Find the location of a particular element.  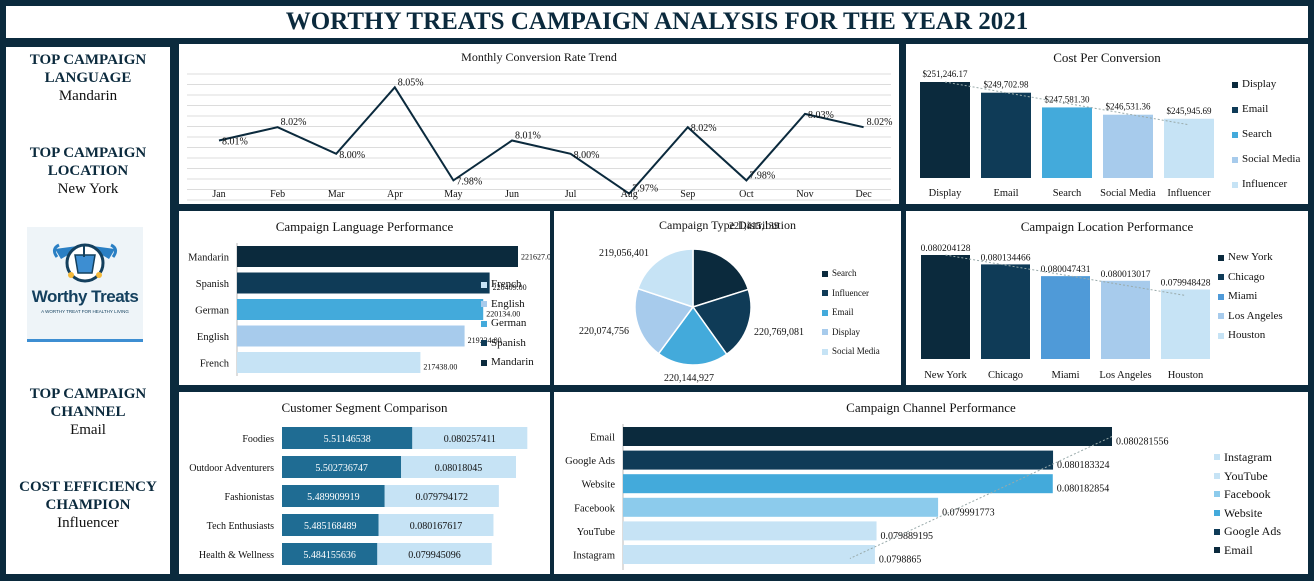

legend-item: Instagram is located at coordinates (1247, 457).